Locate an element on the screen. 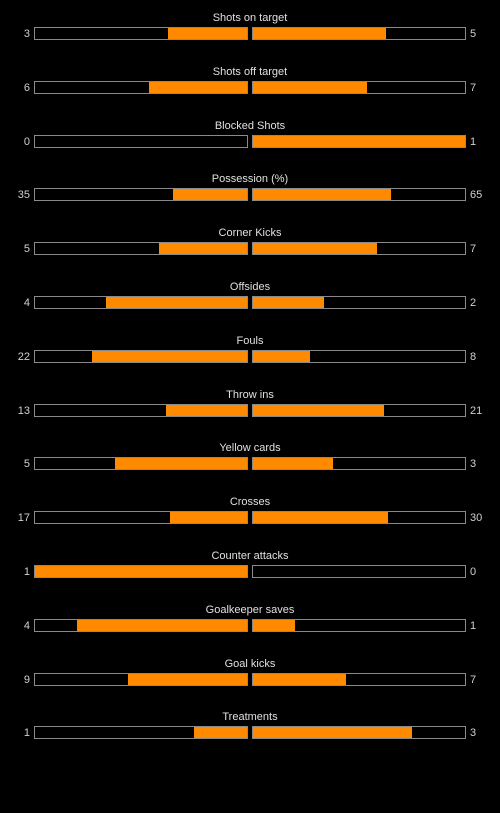 The width and height of the screenshot is (500, 813). stat-label: Corner Kicks is located at coordinates (250, 233).